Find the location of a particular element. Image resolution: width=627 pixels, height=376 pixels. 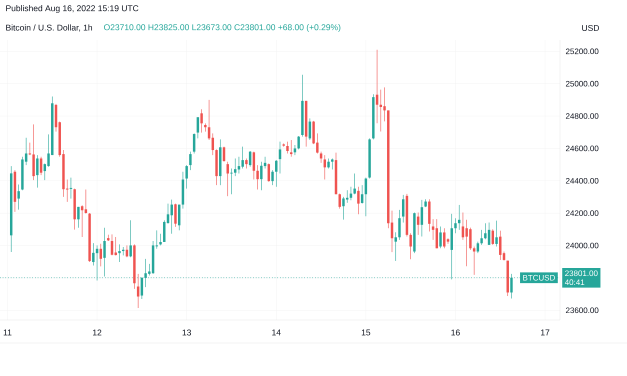

x-tick-label: 11 is located at coordinates (8, 333).